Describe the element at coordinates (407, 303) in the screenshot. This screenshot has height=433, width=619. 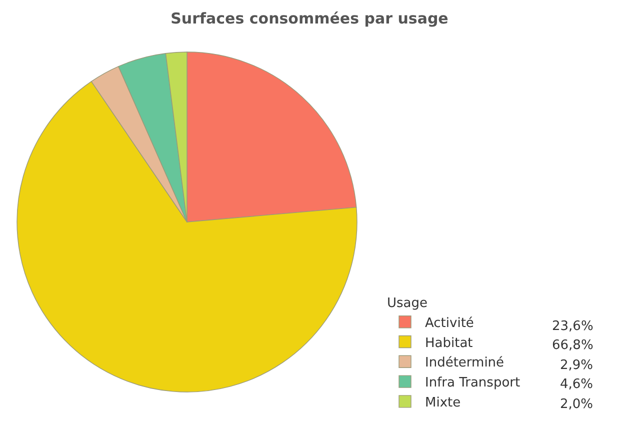
I see `legend-title: Usage` at that location.